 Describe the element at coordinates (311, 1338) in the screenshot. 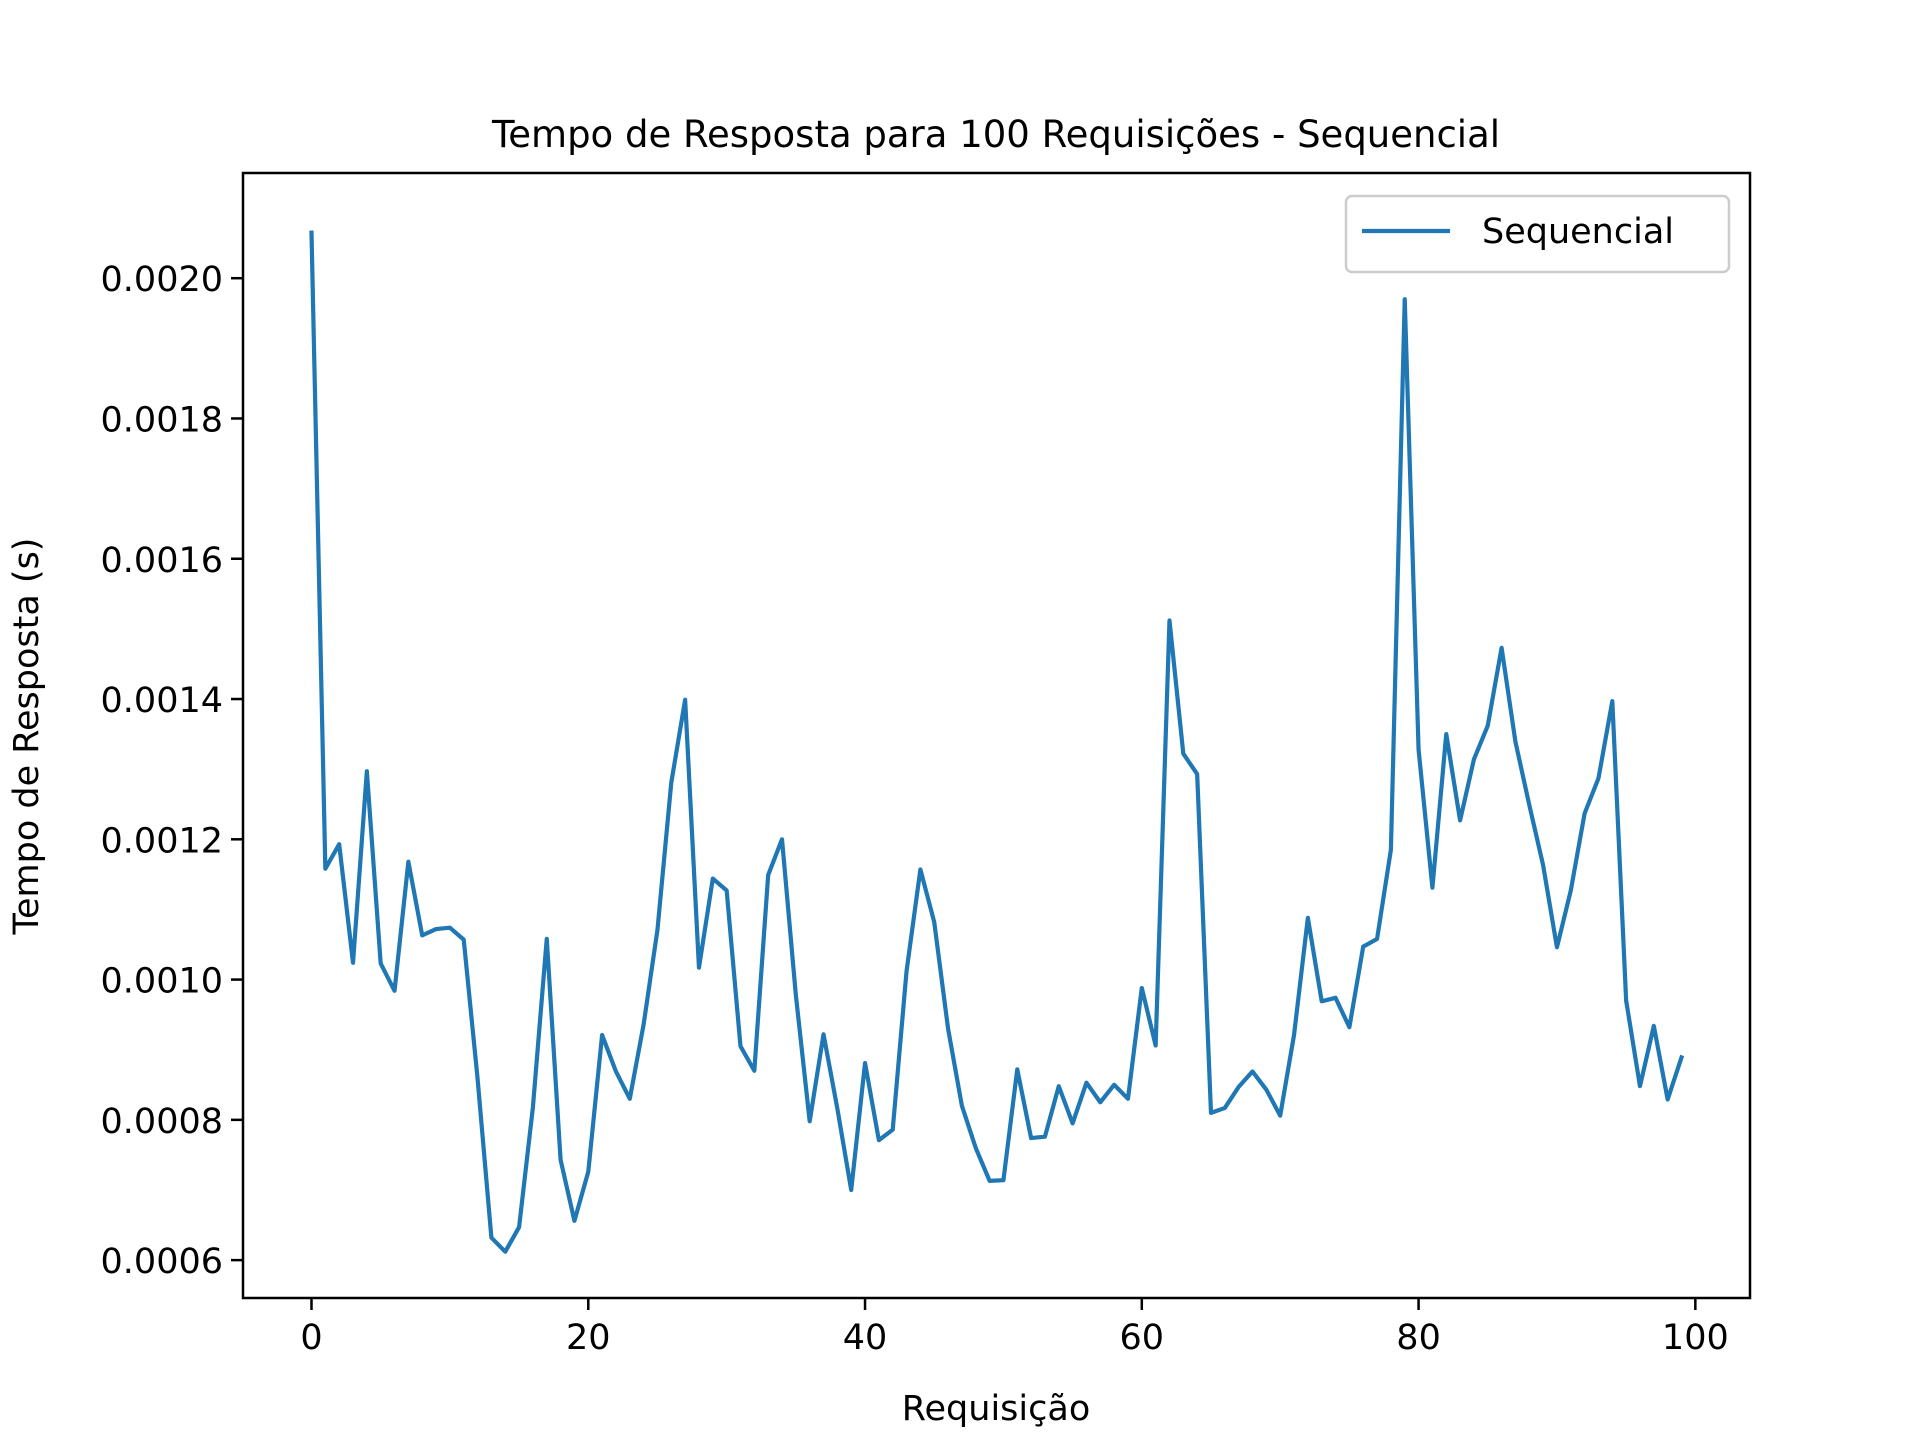

I see `x-tick-label: 0` at that location.